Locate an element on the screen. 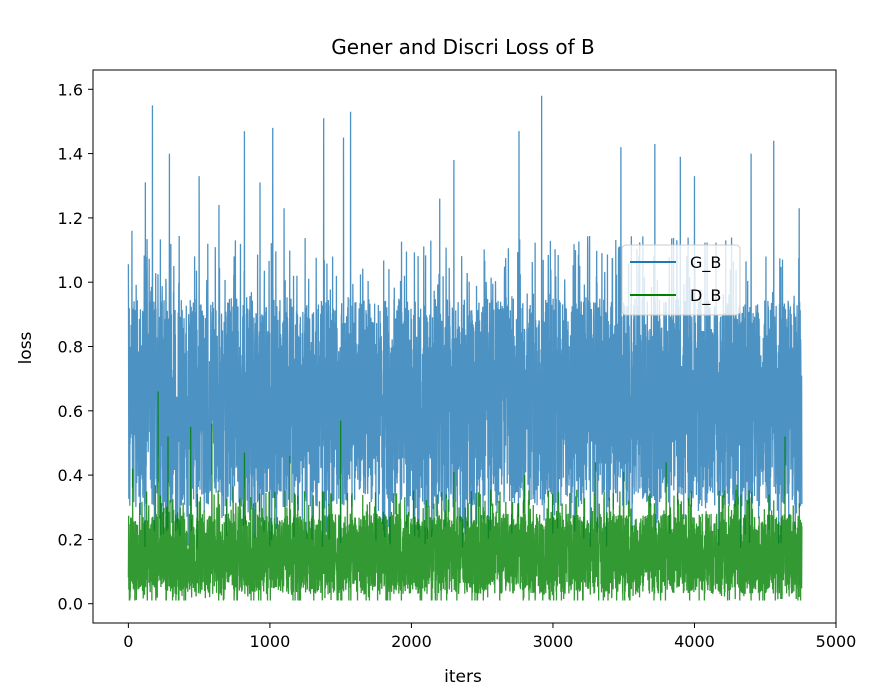 The image size is (893, 697). chart-title: Gener and Discri Loss of B is located at coordinates (462, 47).